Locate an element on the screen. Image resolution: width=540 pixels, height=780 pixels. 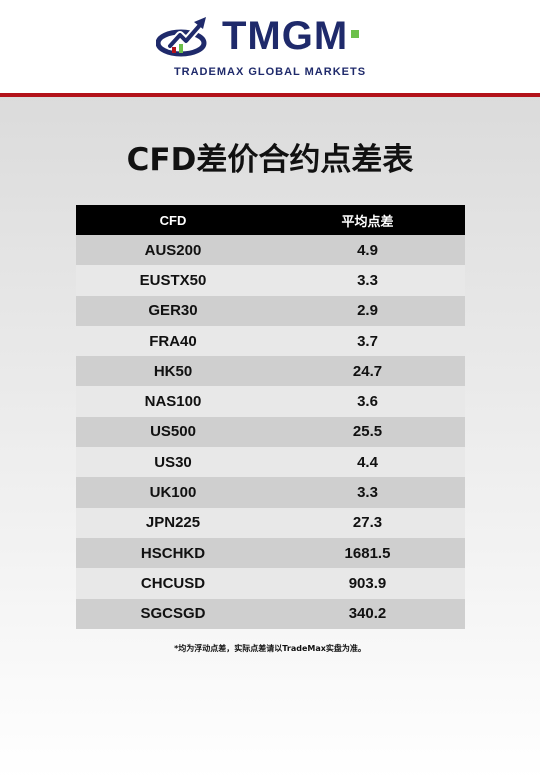
table-row: HK50 24.7 is located at coordinates (270, 371).